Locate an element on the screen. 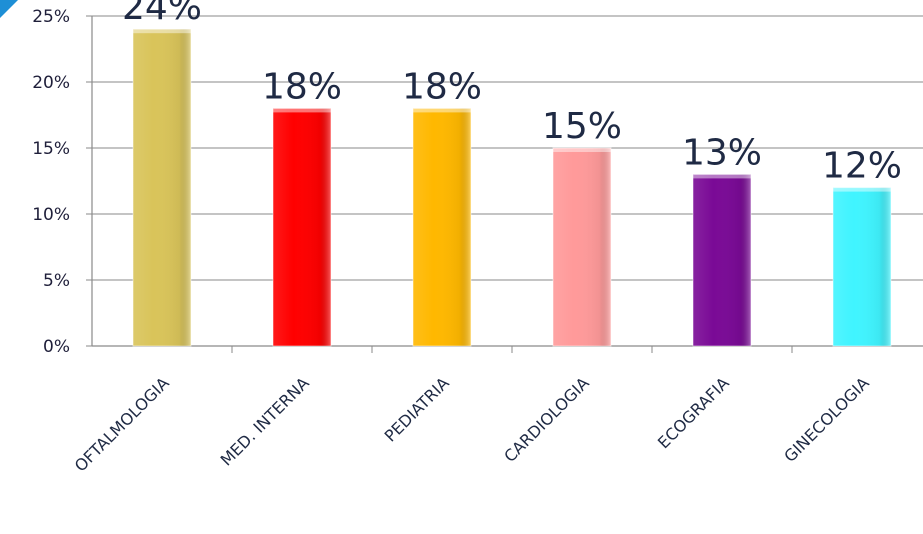  data-label: 15% is located at coordinates (582, 126).